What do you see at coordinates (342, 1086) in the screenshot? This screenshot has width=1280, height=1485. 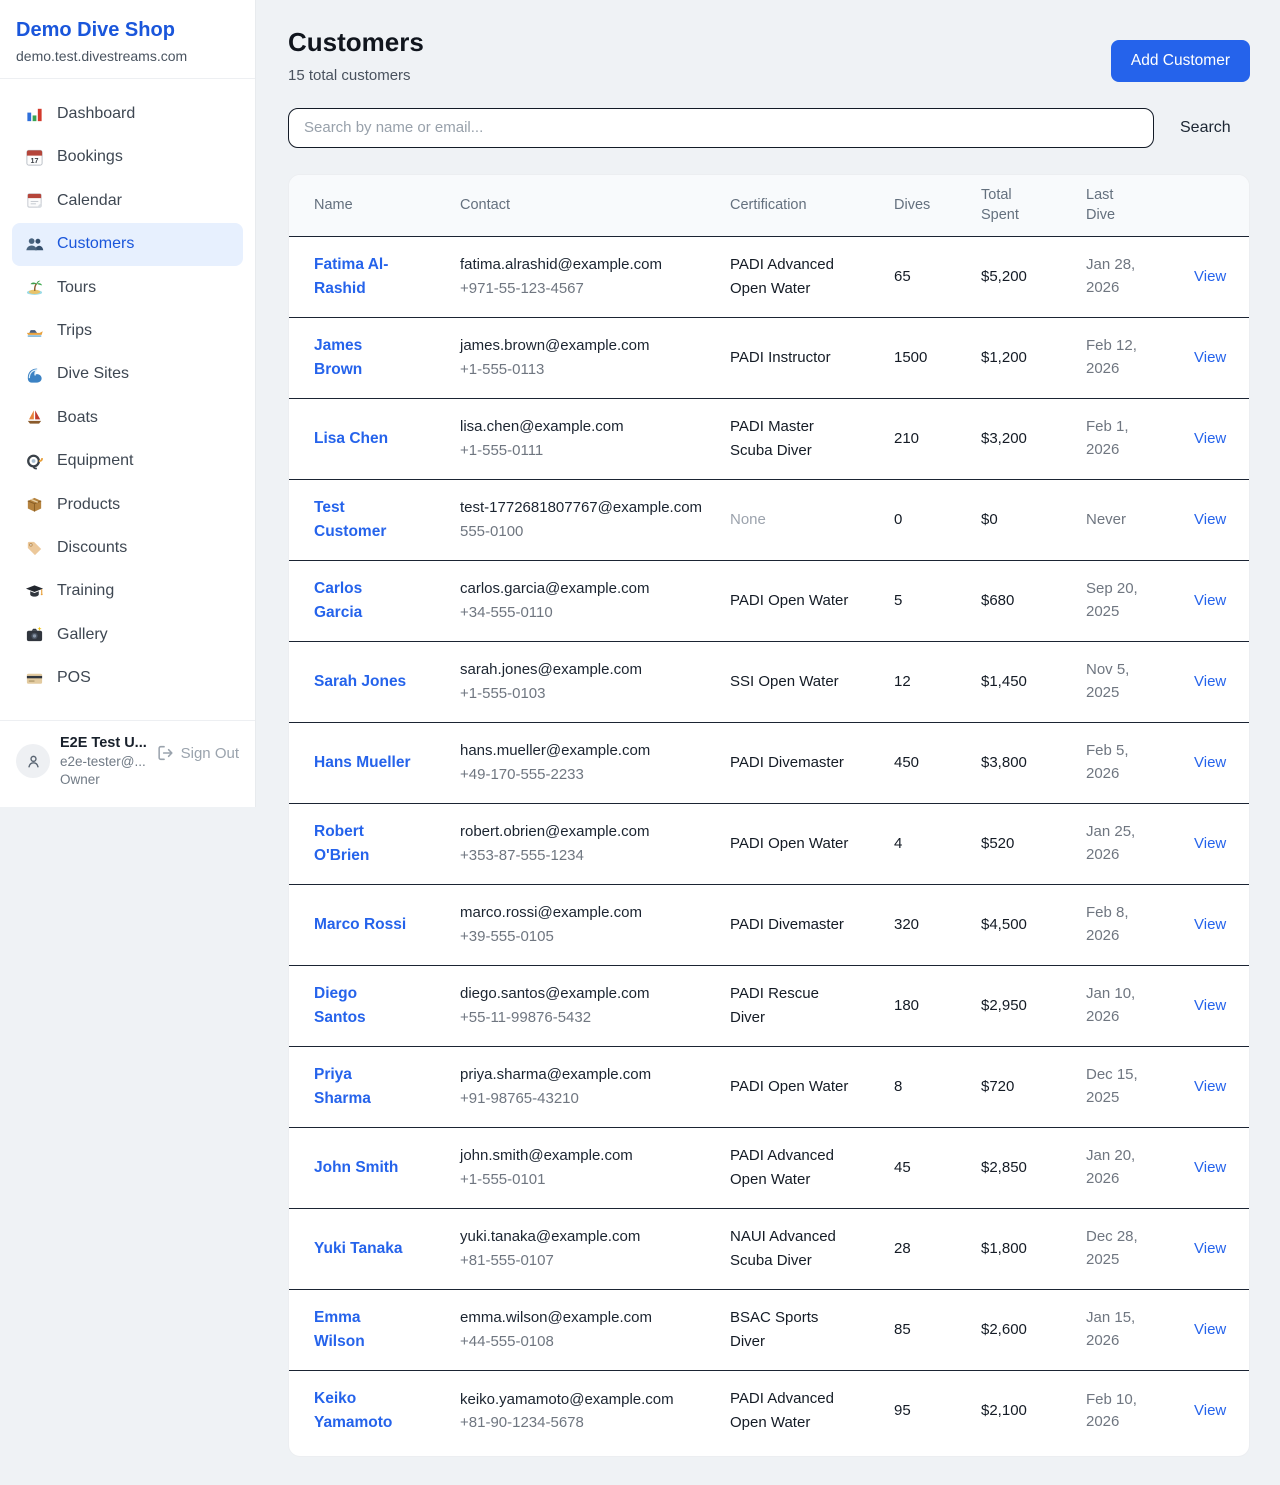 I see `customer-name-link: Priya Sharma` at bounding box center [342, 1086].